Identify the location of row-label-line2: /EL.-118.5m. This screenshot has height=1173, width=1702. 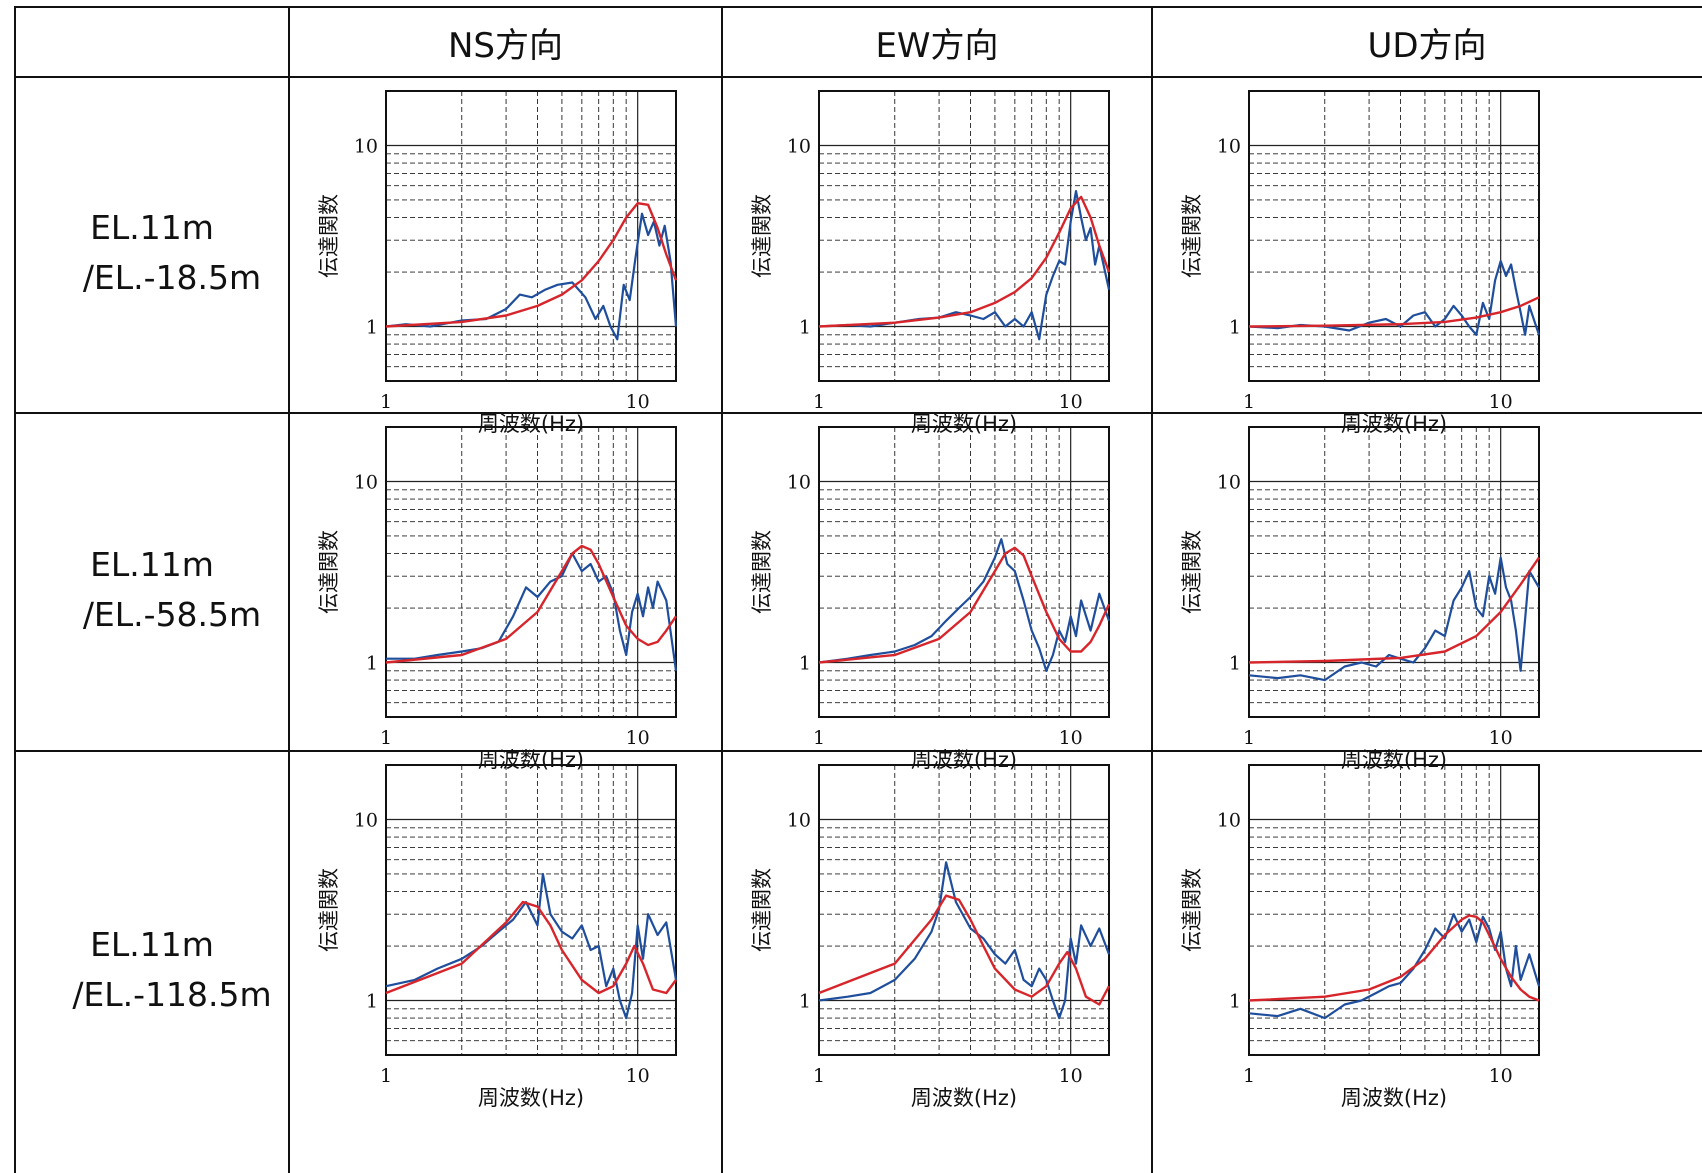
(171, 994).